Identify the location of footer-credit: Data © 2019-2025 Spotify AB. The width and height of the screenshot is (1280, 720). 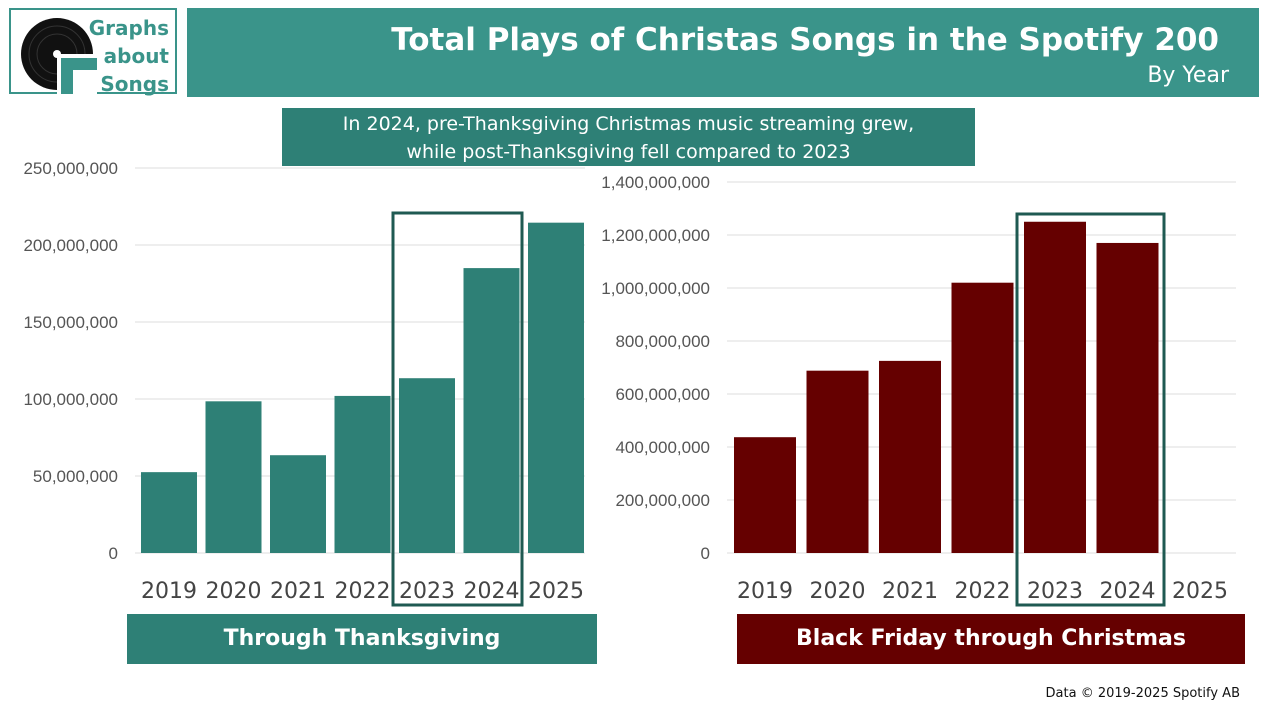
(1142, 693).